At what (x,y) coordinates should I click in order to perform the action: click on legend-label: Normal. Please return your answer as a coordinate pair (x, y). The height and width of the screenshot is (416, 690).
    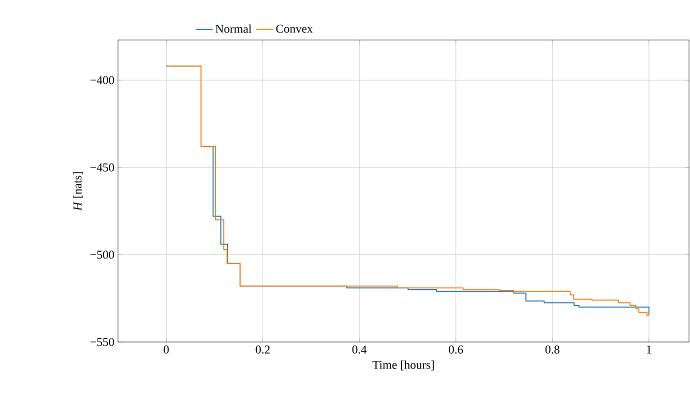
    Looking at the image, I should click on (234, 28).